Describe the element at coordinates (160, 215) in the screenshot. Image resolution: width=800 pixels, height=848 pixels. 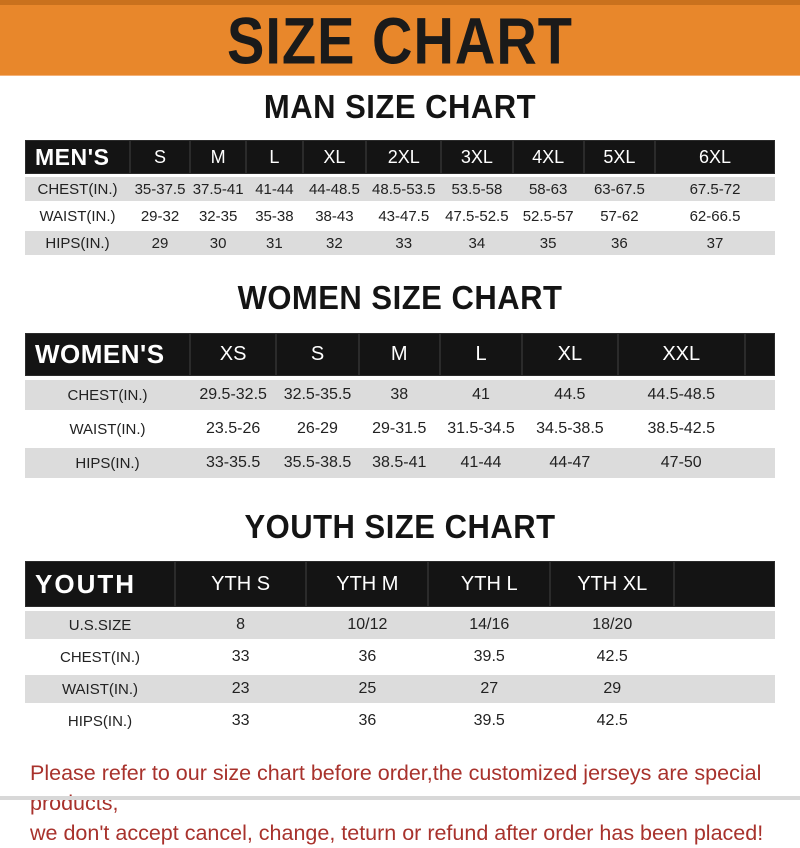
I see `size-cell: 29-32` at that location.